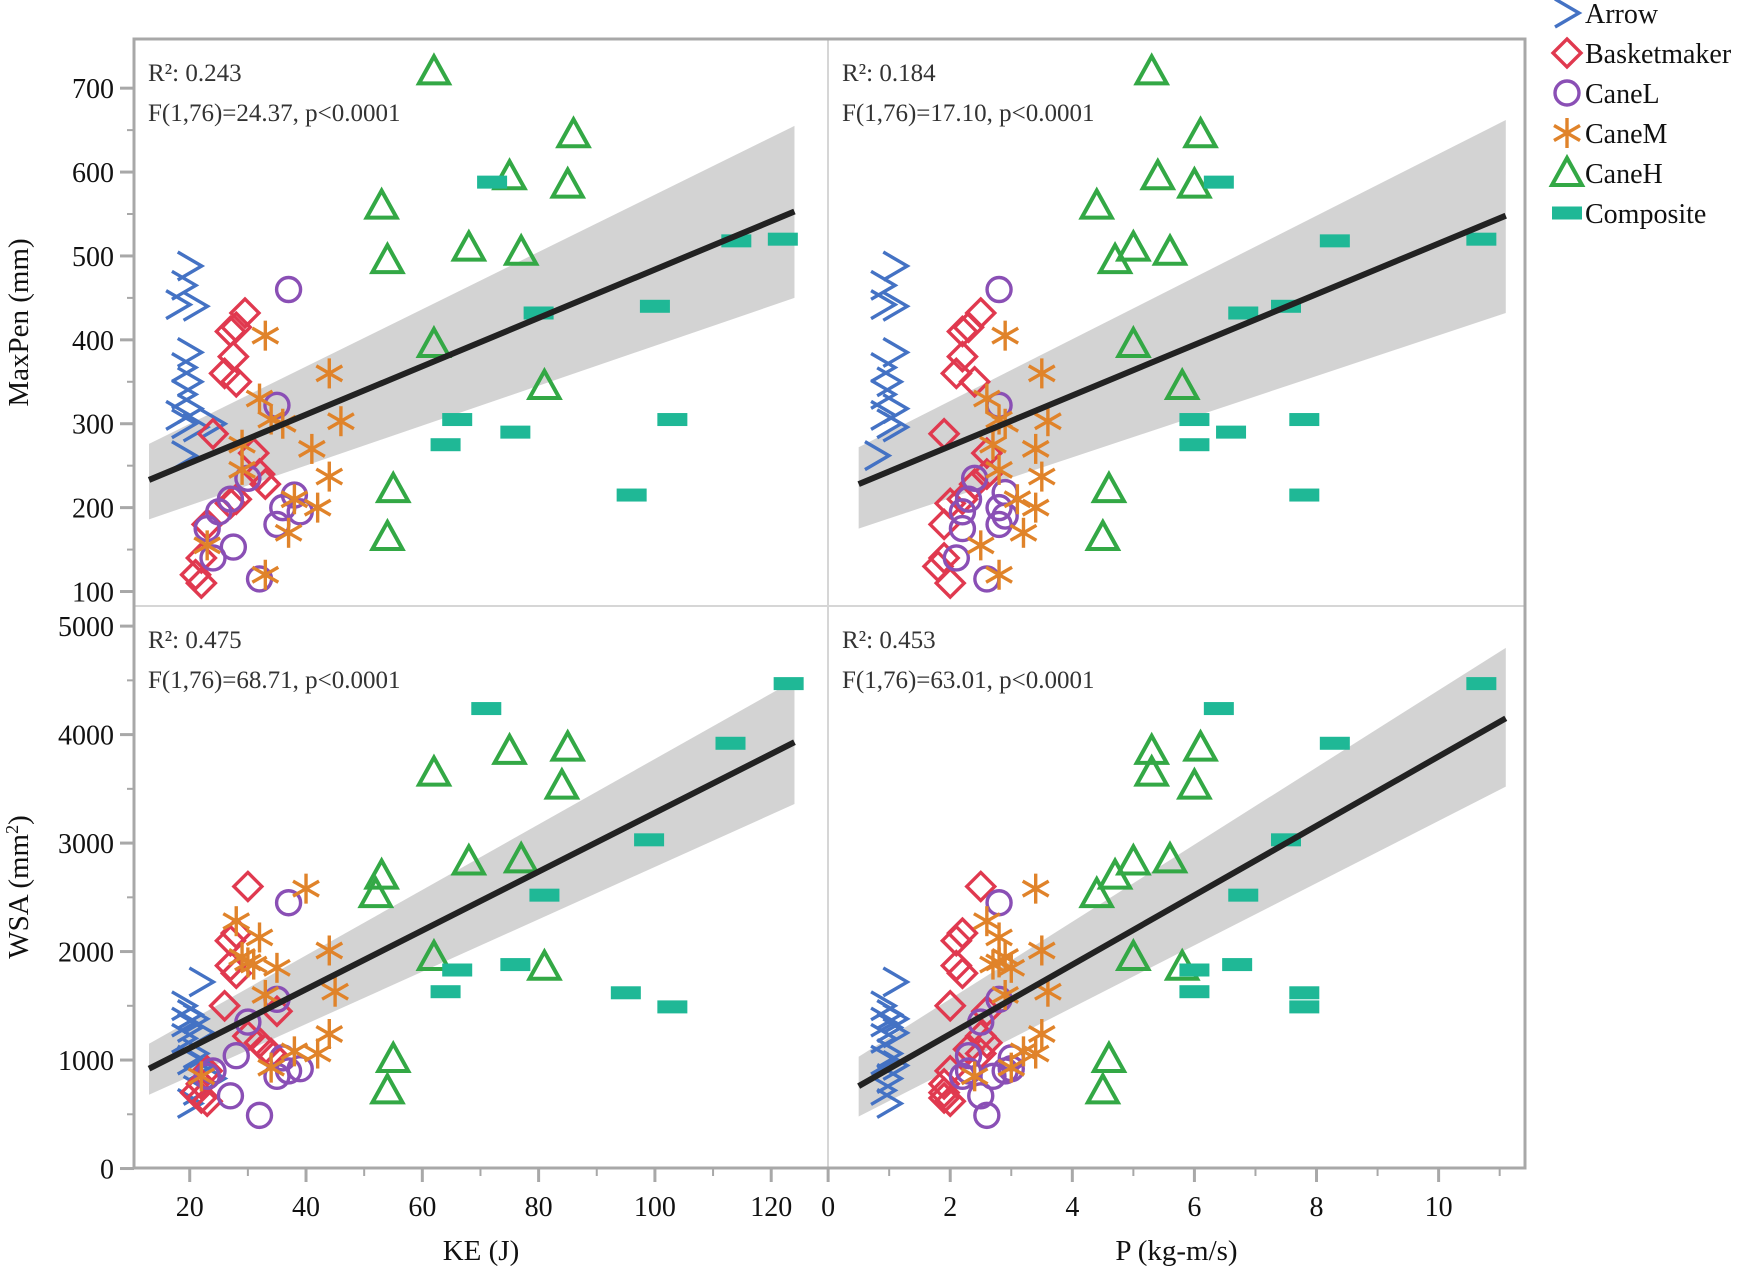 The image size is (1750, 1266). I want to click on r-squared-label: R²: 0.243, so click(195, 73).